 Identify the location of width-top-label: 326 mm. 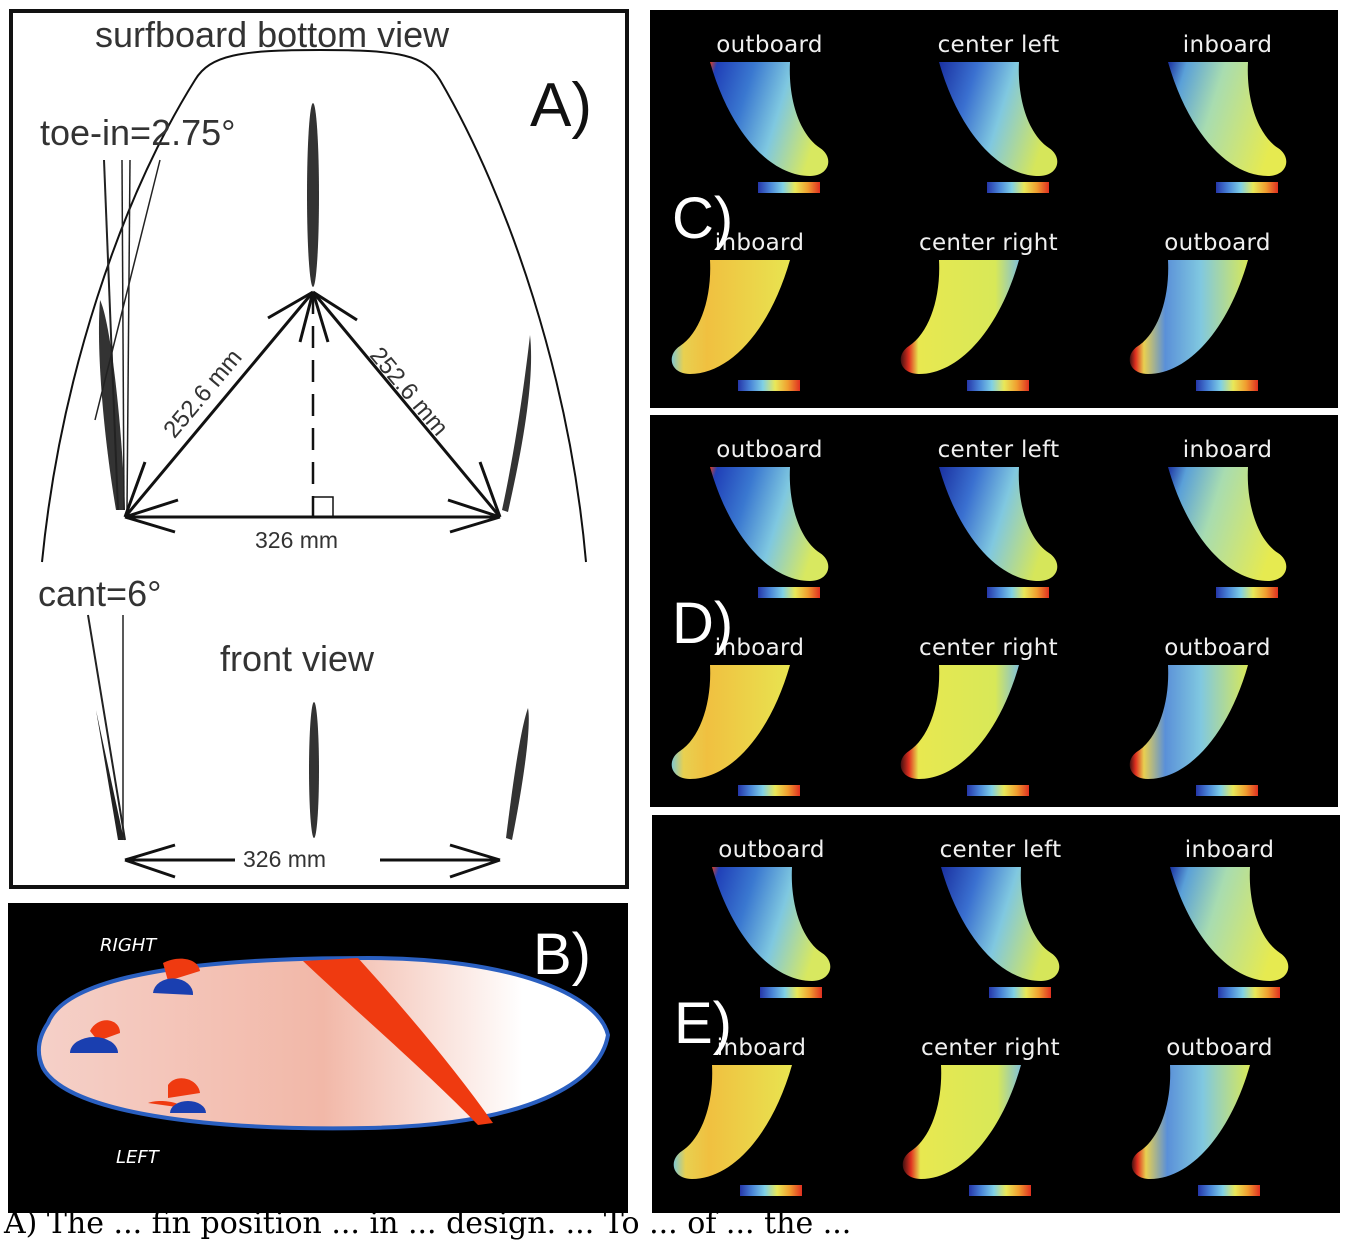
(297, 540).